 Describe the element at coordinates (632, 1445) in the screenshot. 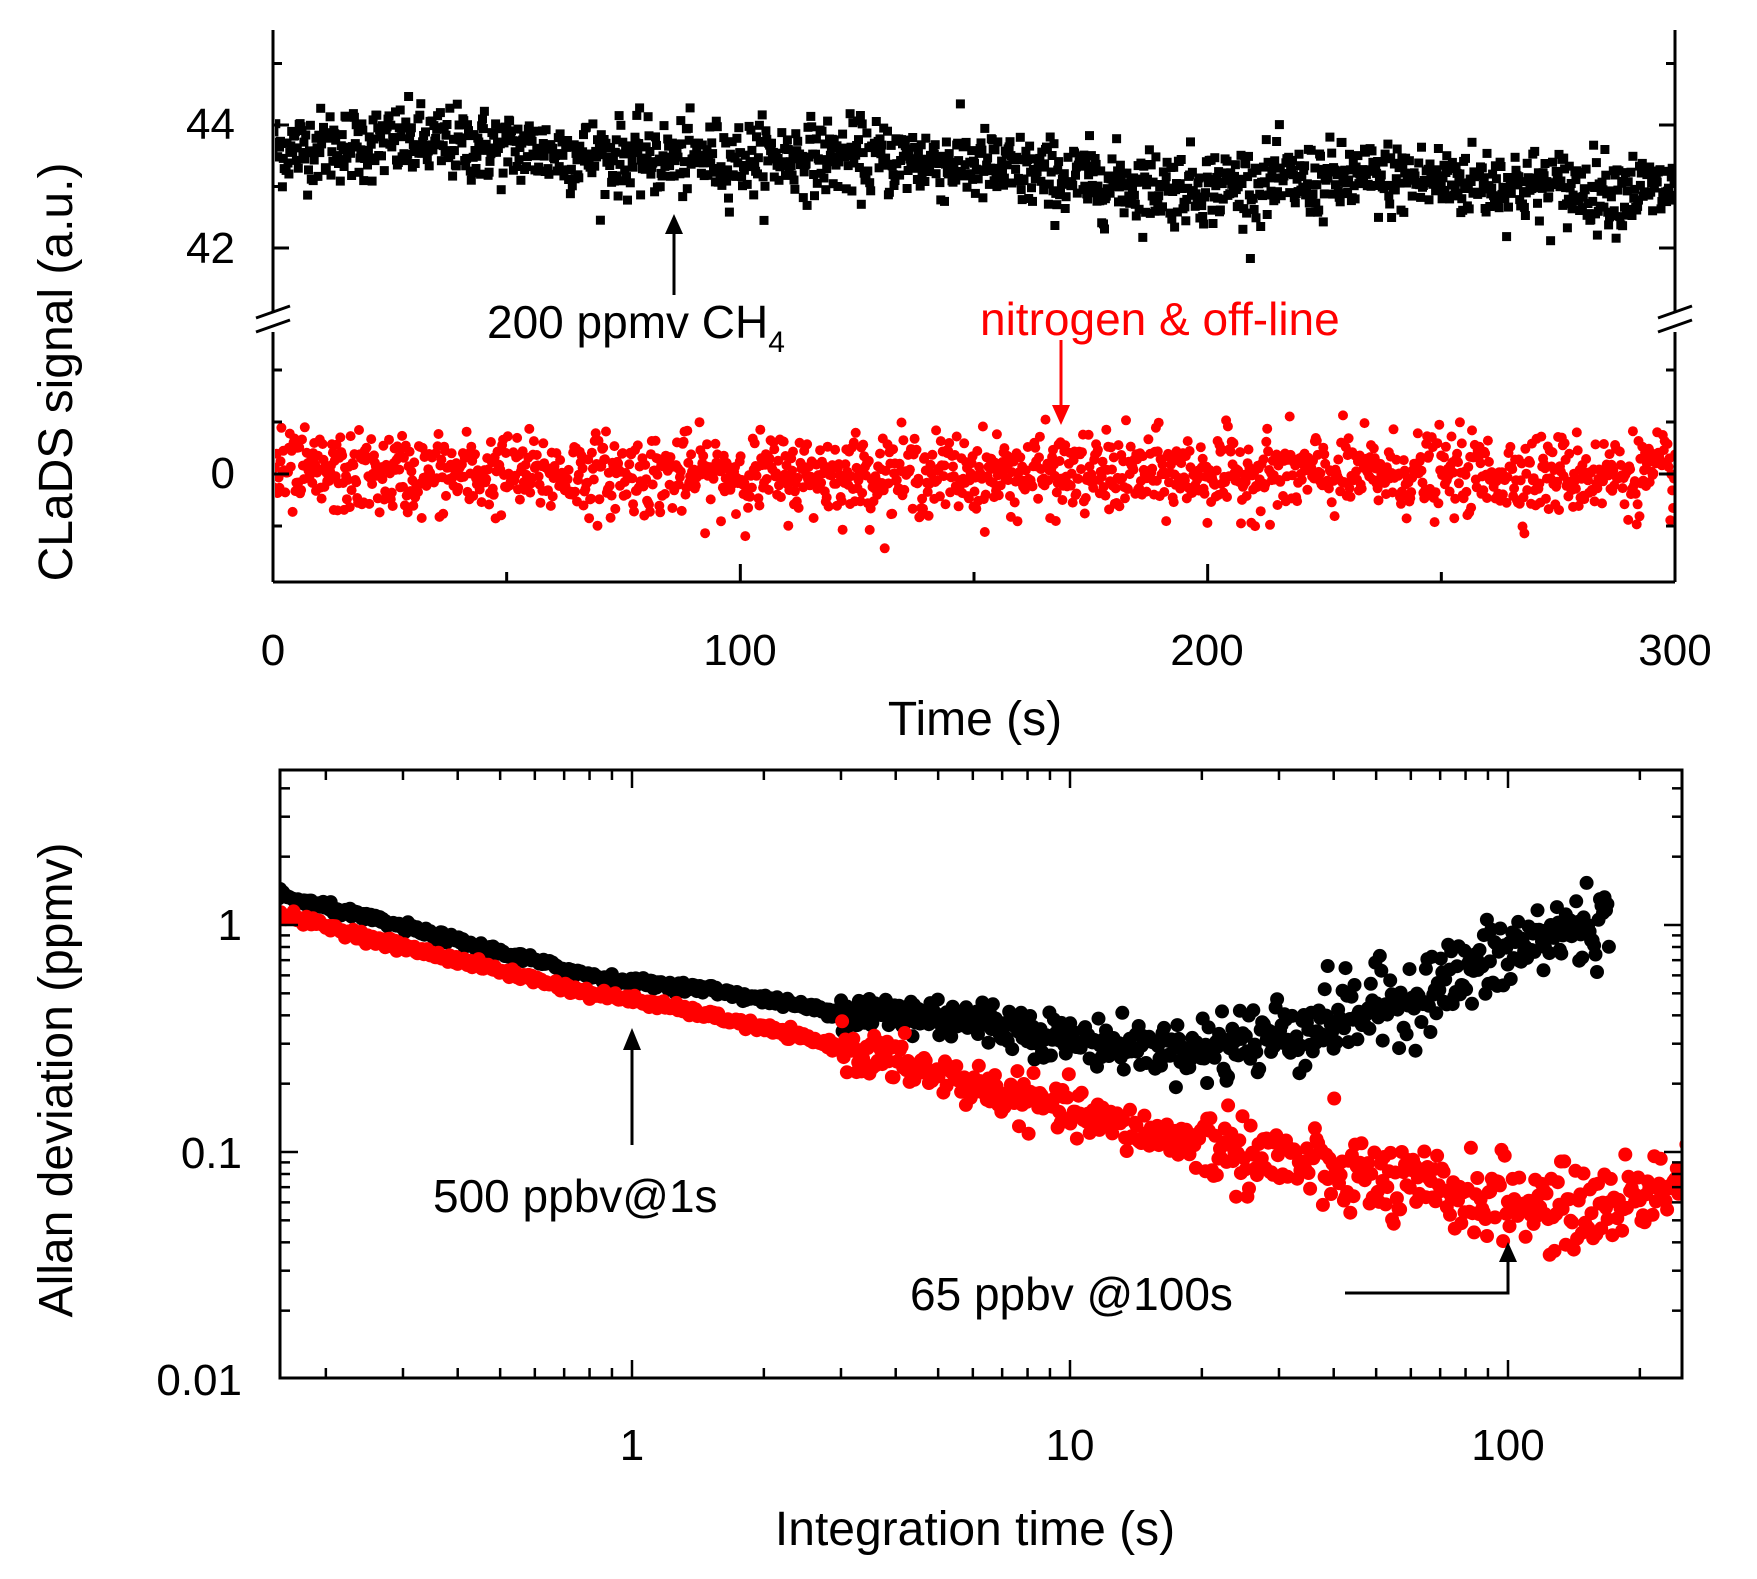

I see `x-tick-label: 1` at that location.